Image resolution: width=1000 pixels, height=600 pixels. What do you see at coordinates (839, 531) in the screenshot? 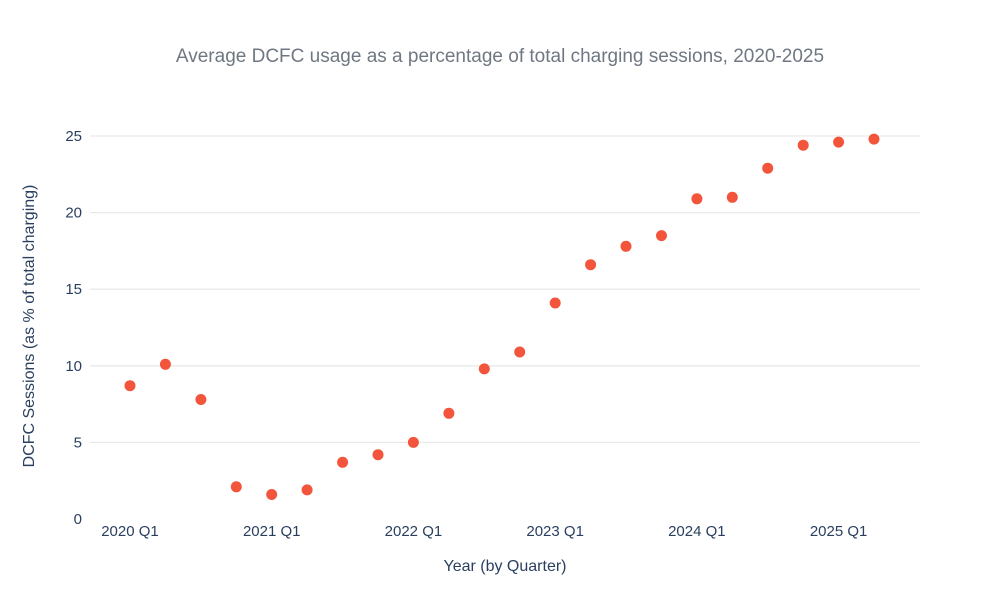
I see `x-tick-label: 2025 Q1` at bounding box center [839, 531].